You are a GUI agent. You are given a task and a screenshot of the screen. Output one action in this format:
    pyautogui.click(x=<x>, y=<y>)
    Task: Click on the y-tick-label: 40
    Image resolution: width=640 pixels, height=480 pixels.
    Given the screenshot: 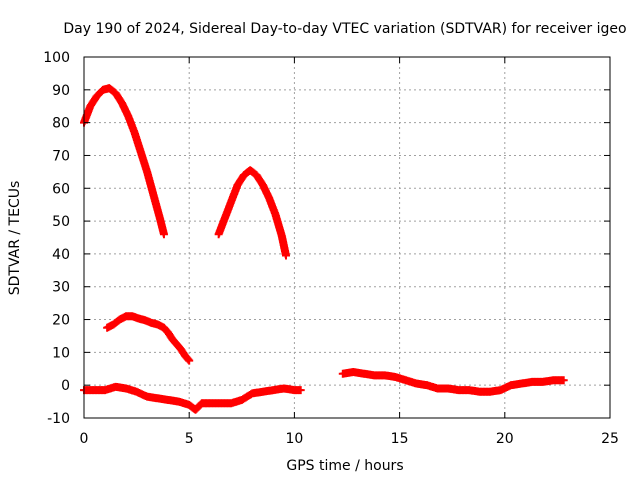 What is the action you would take?
    pyautogui.click(x=61, y=255)
    